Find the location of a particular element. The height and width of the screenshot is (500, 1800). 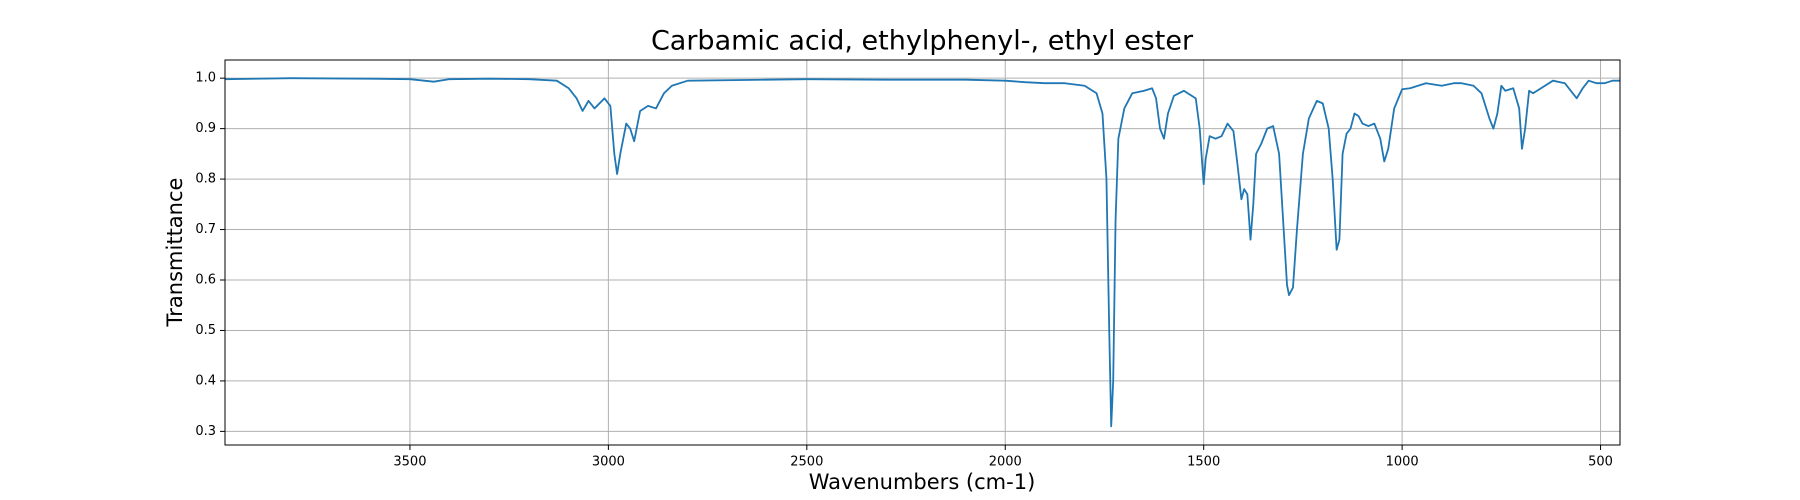

x-tick-label: 1500 is located at coordinates (1203, 462).